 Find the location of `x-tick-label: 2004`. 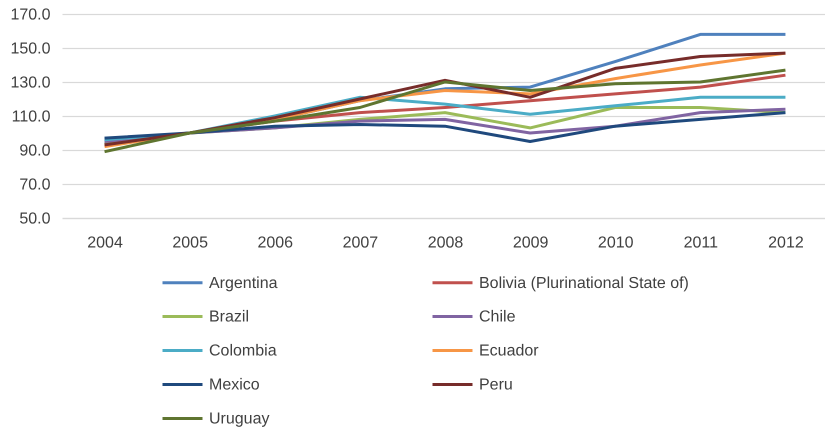

x-tick-label: 2004 is located at coordinates (105, 243).